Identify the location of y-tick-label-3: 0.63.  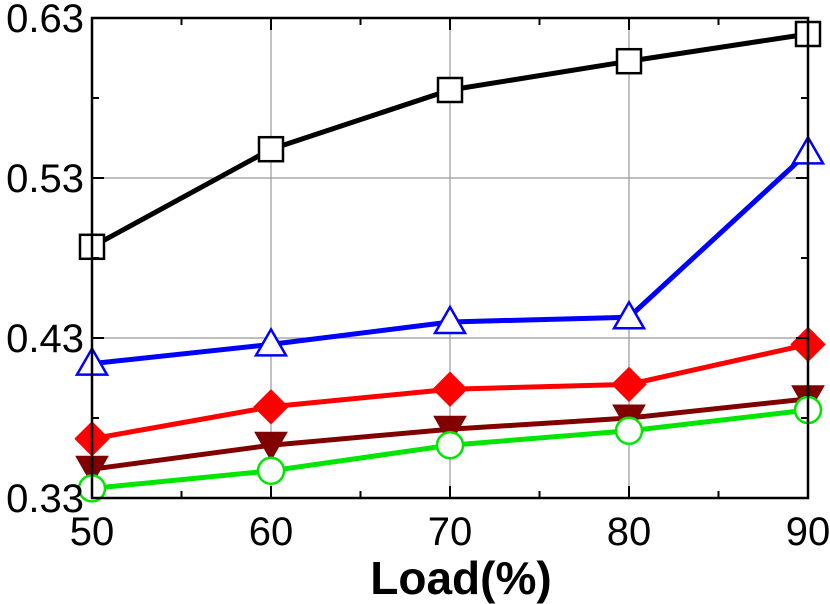
(45, 20).